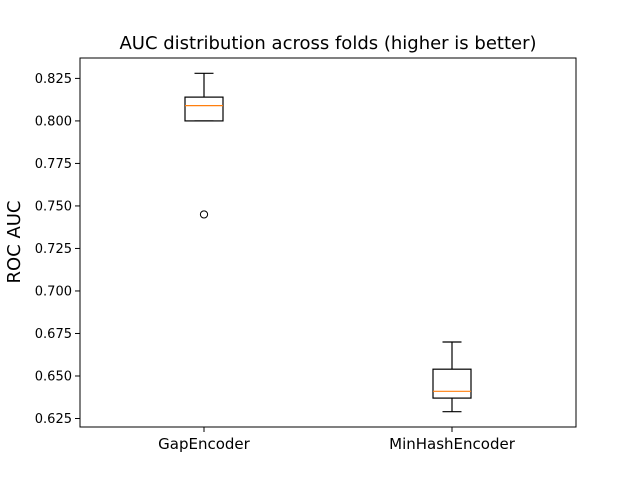  What do you see at coordinates (452, 444) in the screenshot?
I see `x-category-label: MinHashEncoder` at bounding box center [452, 444].